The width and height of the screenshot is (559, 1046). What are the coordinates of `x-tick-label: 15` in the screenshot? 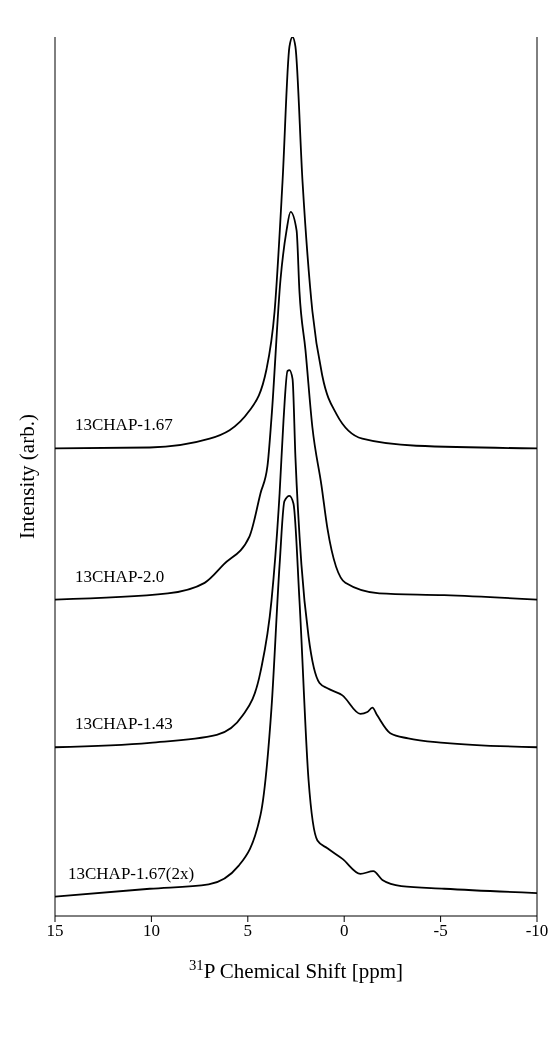 It's located at (55, 931).